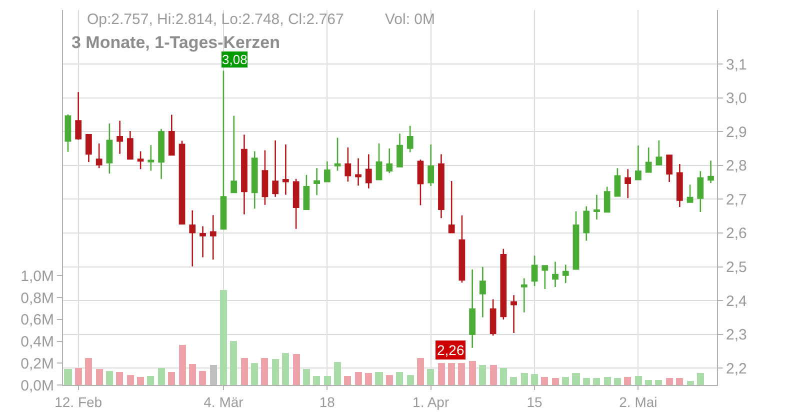 The width and height of the screenshot is (800, 420). I want to click on y-tick-label: 2,5, so click(736, 267).